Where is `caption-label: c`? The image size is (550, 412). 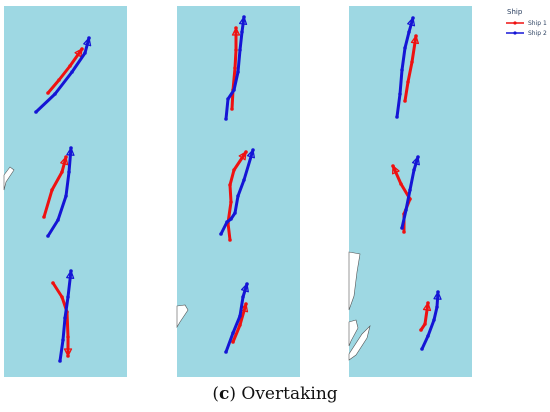
caption-label: c is located at coordinates (224, 394).